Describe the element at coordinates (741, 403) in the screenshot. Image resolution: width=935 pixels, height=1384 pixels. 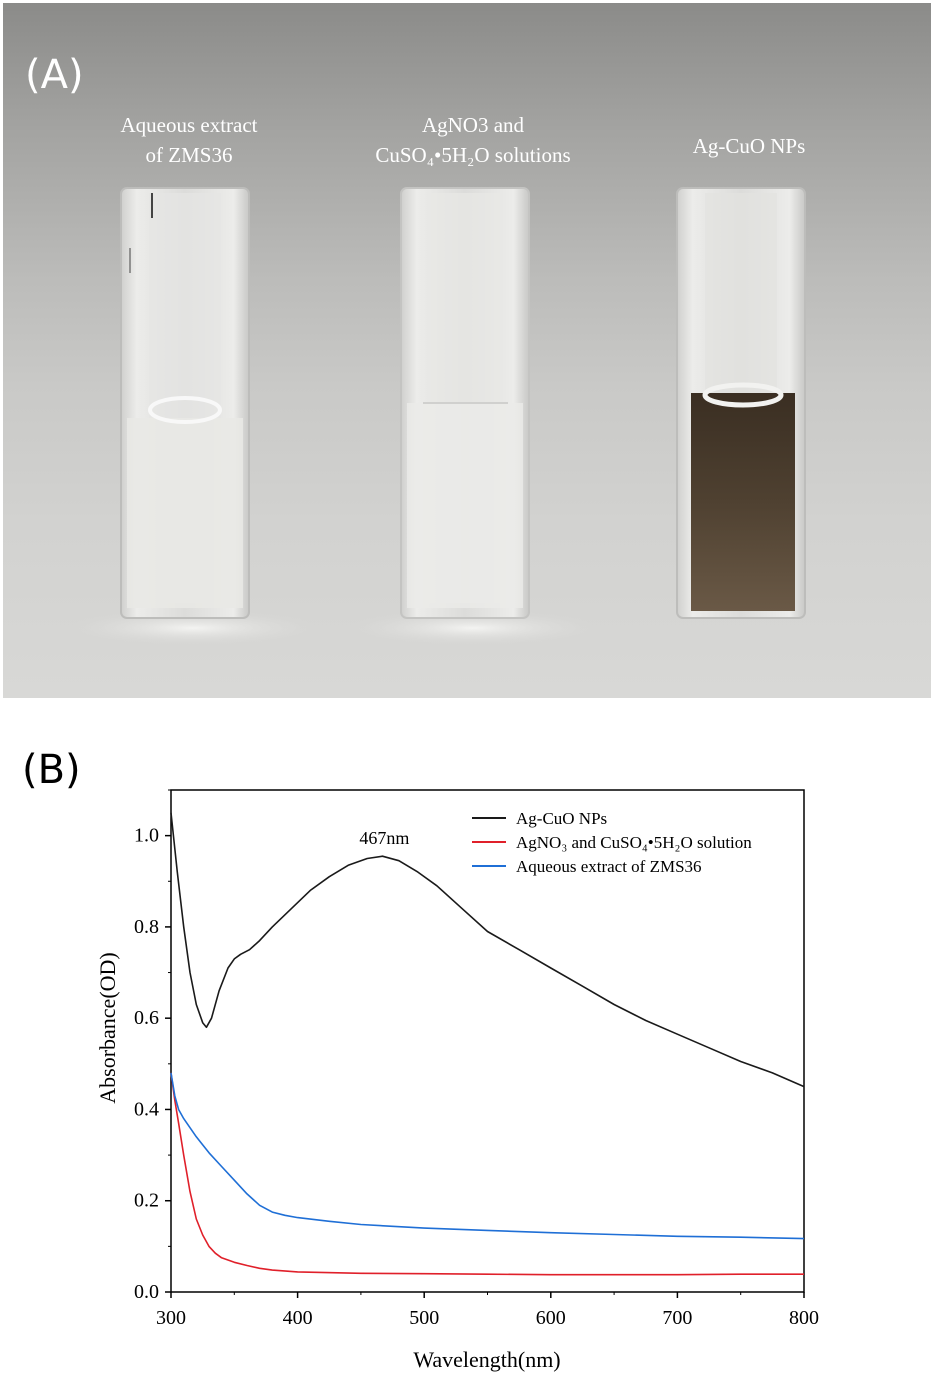
I see `cuvette-nanoparticles` at that location.